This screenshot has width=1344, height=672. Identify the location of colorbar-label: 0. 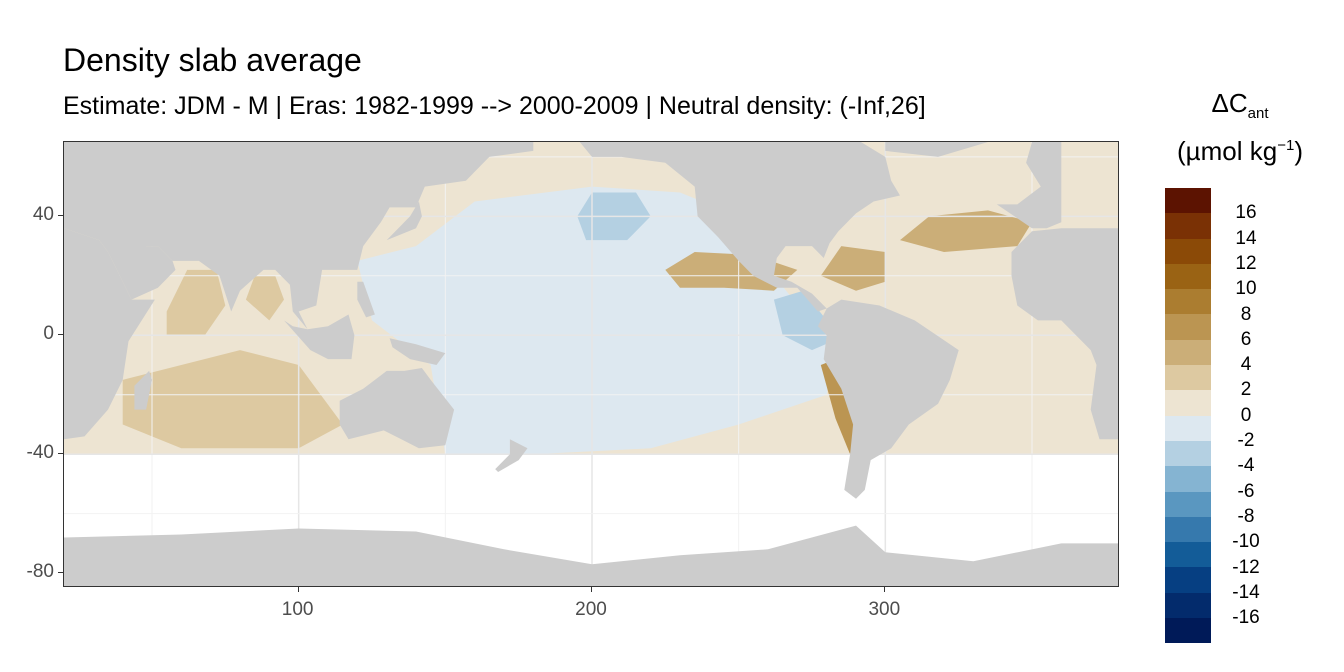
(1246, 415).